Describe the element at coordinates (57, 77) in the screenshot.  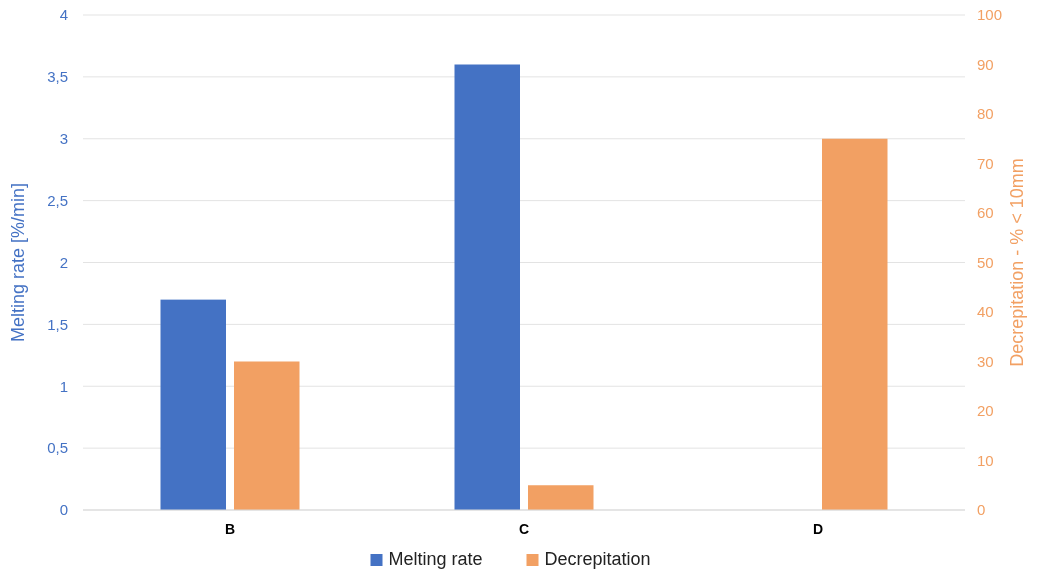
I see `y-tick-label: 3,5` at that location.